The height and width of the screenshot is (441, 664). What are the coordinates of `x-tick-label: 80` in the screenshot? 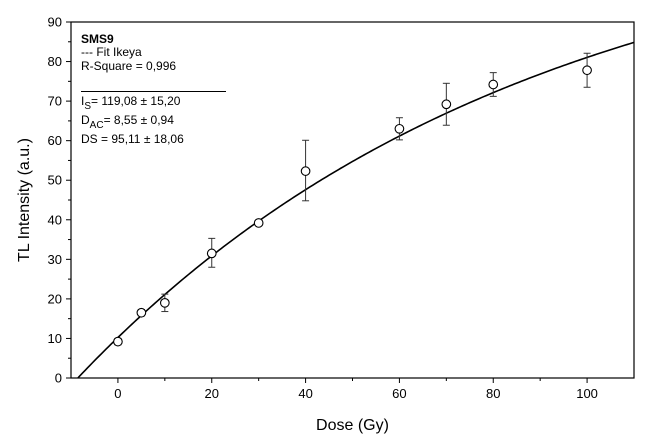 It's located at (493, 393).